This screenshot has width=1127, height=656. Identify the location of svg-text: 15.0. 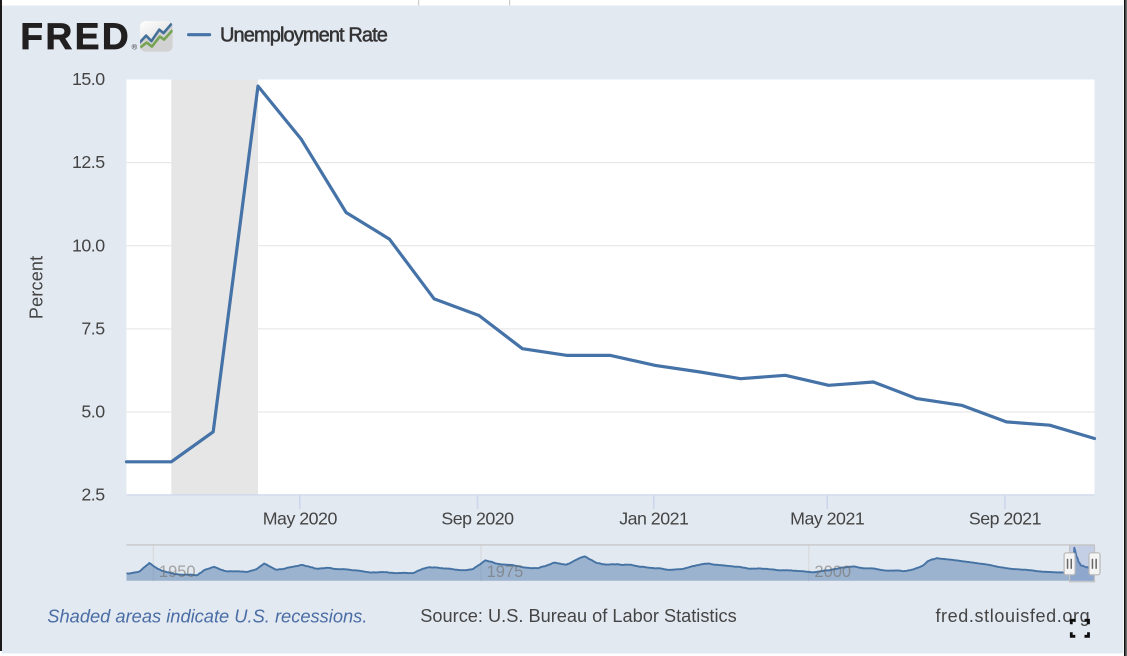
(88, 79).